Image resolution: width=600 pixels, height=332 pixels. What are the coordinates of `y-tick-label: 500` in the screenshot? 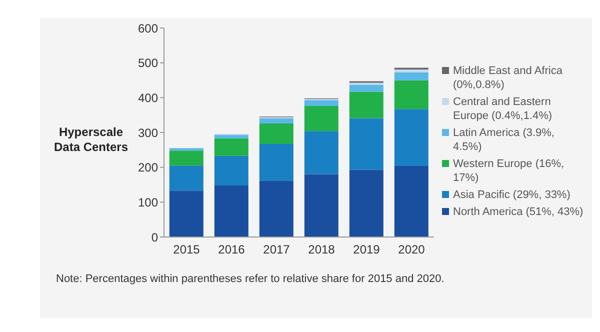 It's located at (148, 63).